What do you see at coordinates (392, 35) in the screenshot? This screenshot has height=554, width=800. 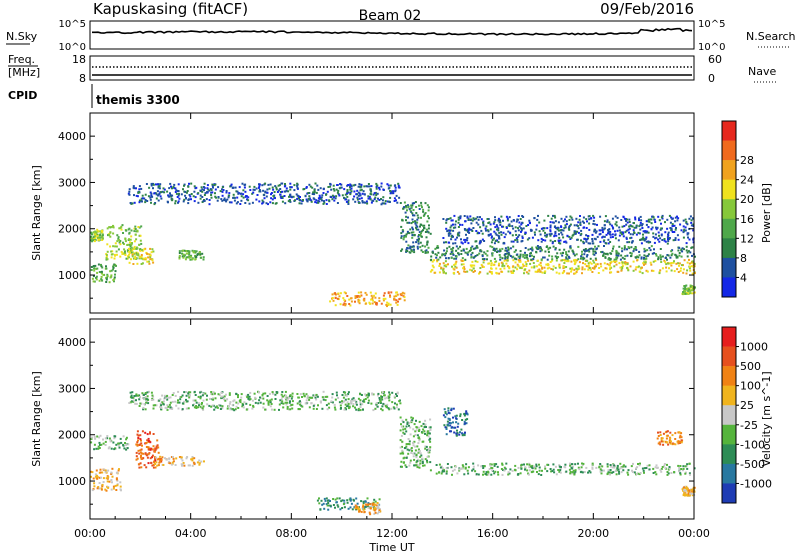 I see `noise-strip-frame` at bounding box center [392, 35].